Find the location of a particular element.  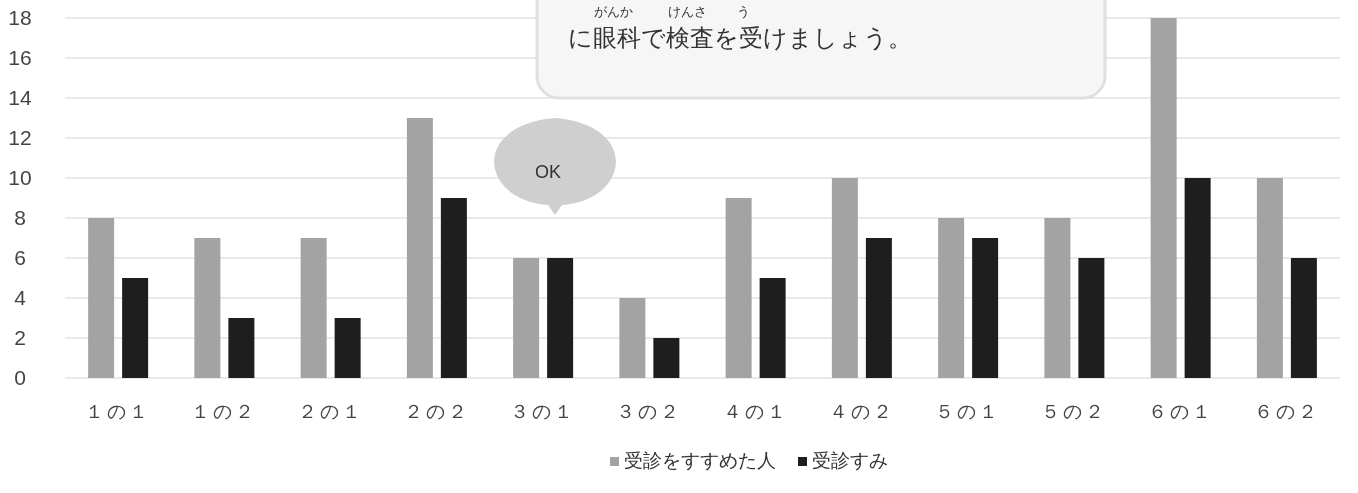

x-tick-label: ６の１ is located at coordinates (1180, 411).